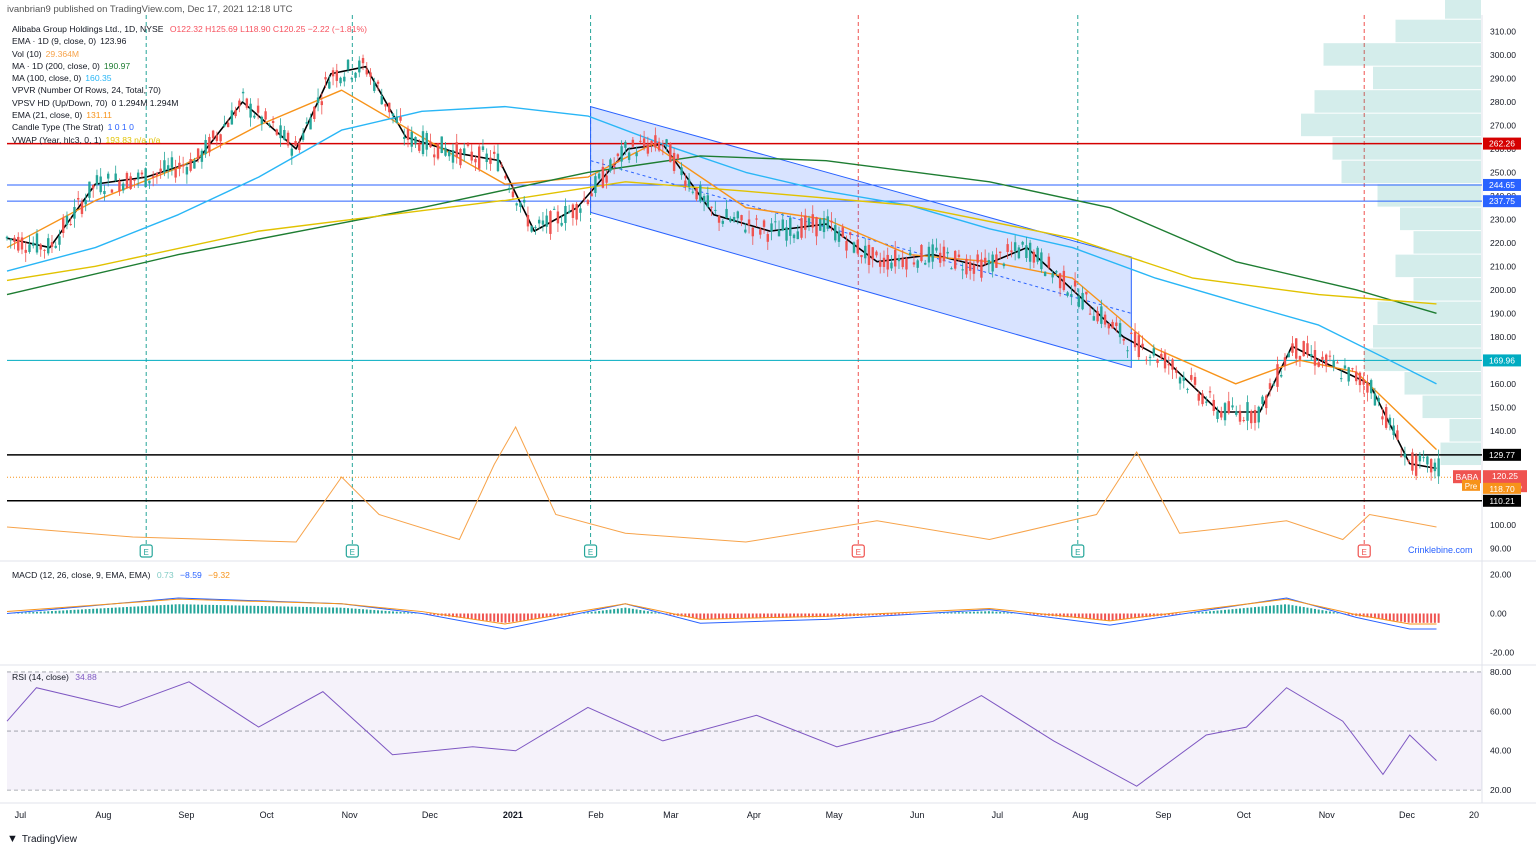 The height and width of the screenshot is (851, 1536). I want to click on pre-tag, so click(1471, 485).